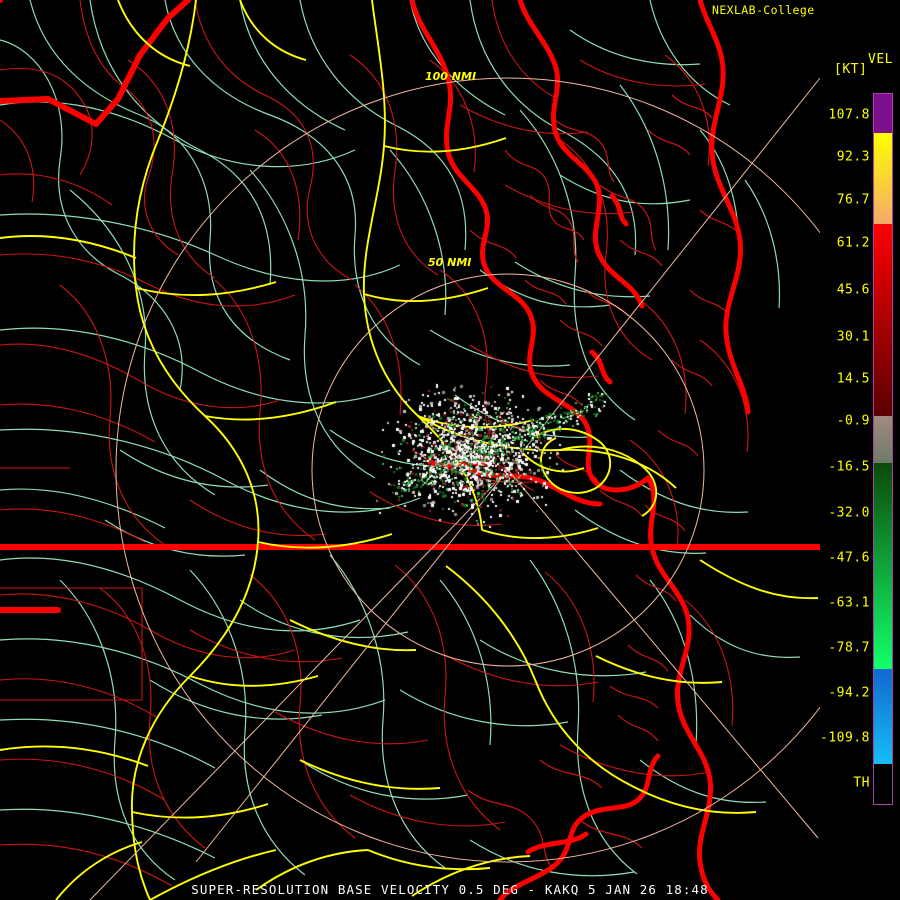 The image size is (900, 900). What do you see at coordinates (853, 337) in the screenshot?
I see `colorbar-tick-5: 30.1` at bounding box center [853, 337].